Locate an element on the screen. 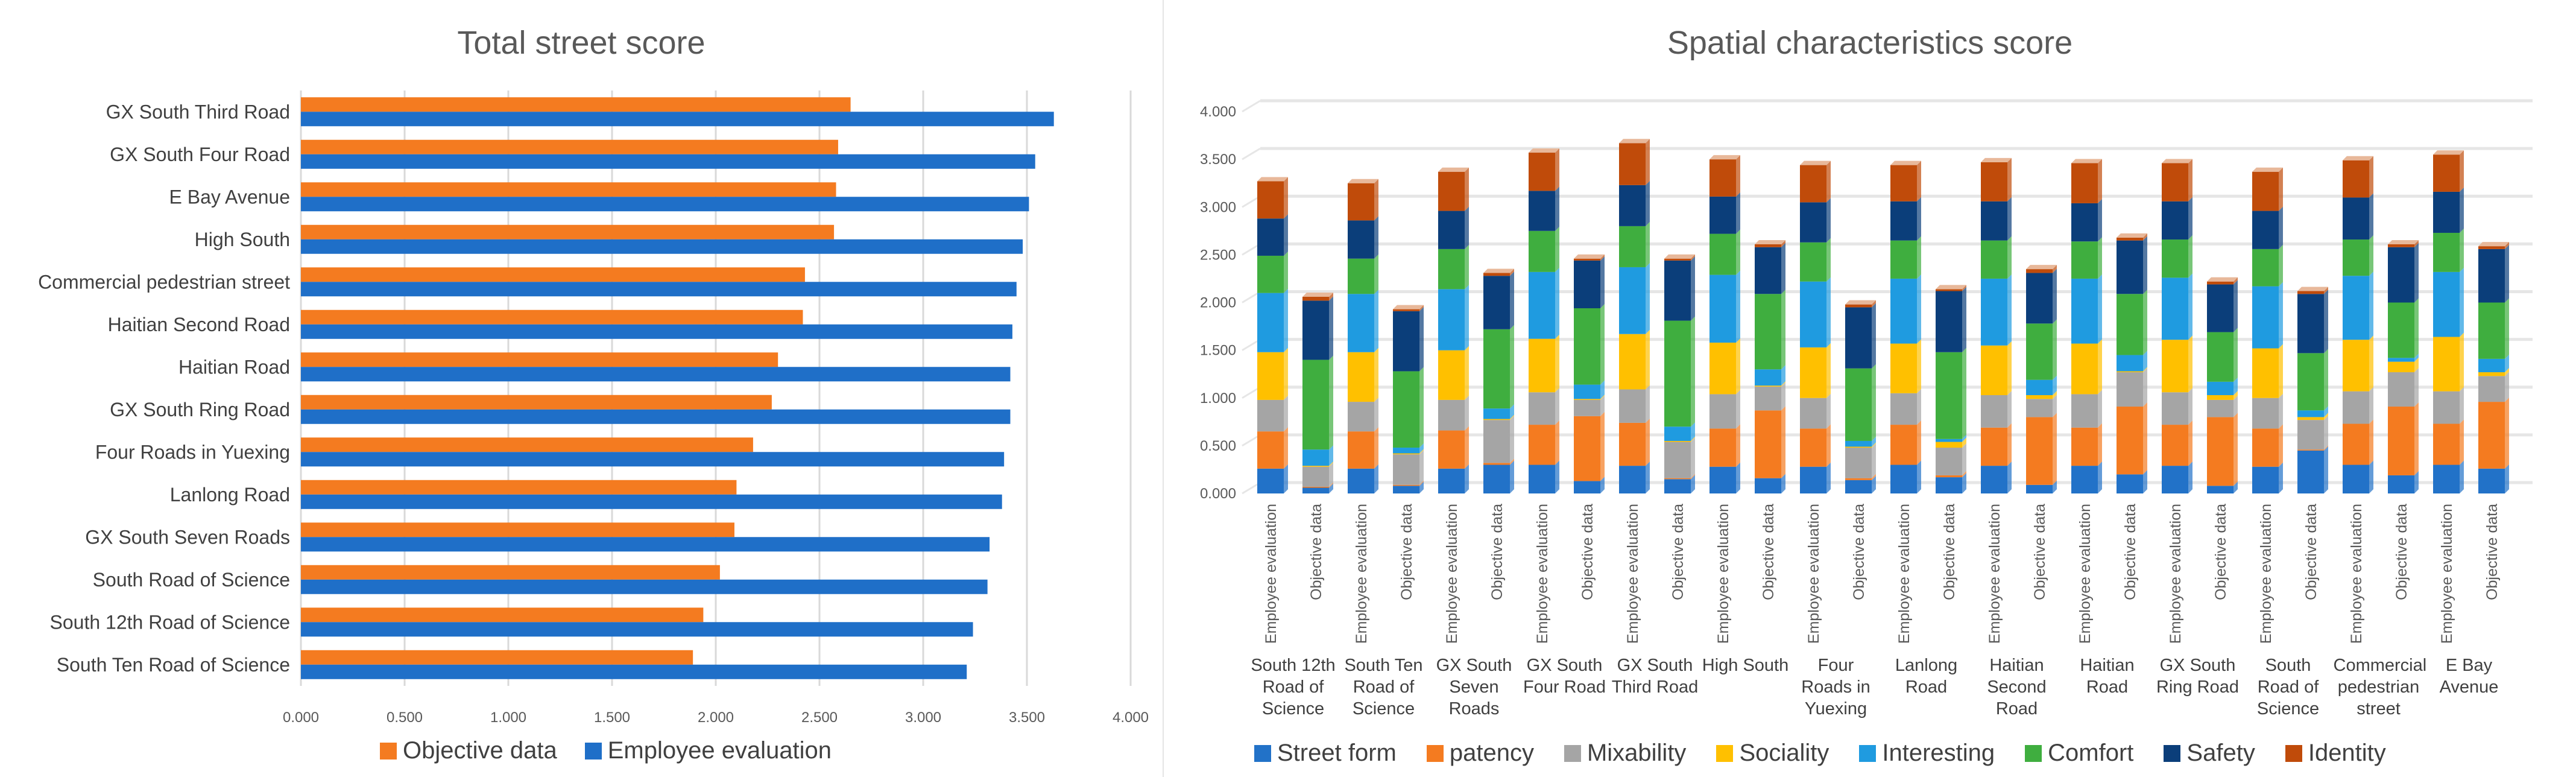 The image size is (2576, 777). y-tick-label: 1.500 is located at coordinates (1218, 351).